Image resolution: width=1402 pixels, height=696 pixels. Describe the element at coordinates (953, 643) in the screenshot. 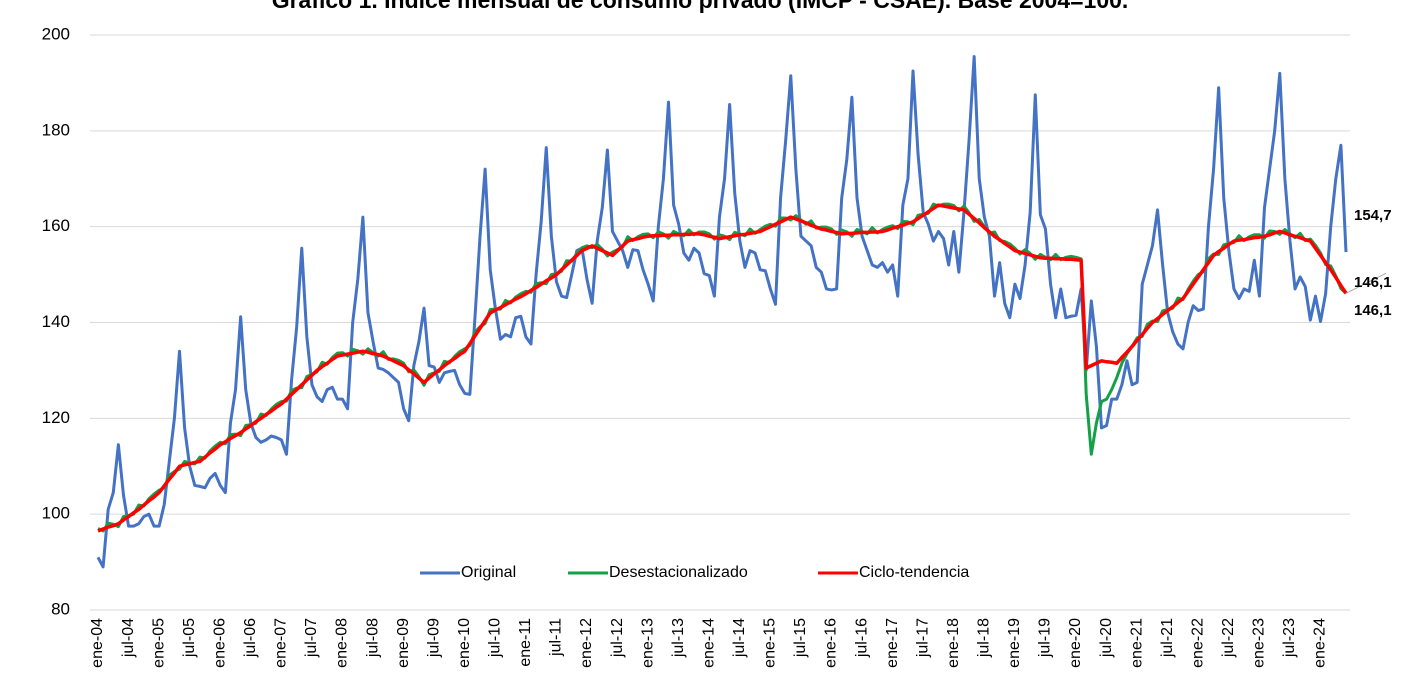

I see `x-tick-label: ene-18` at that location.